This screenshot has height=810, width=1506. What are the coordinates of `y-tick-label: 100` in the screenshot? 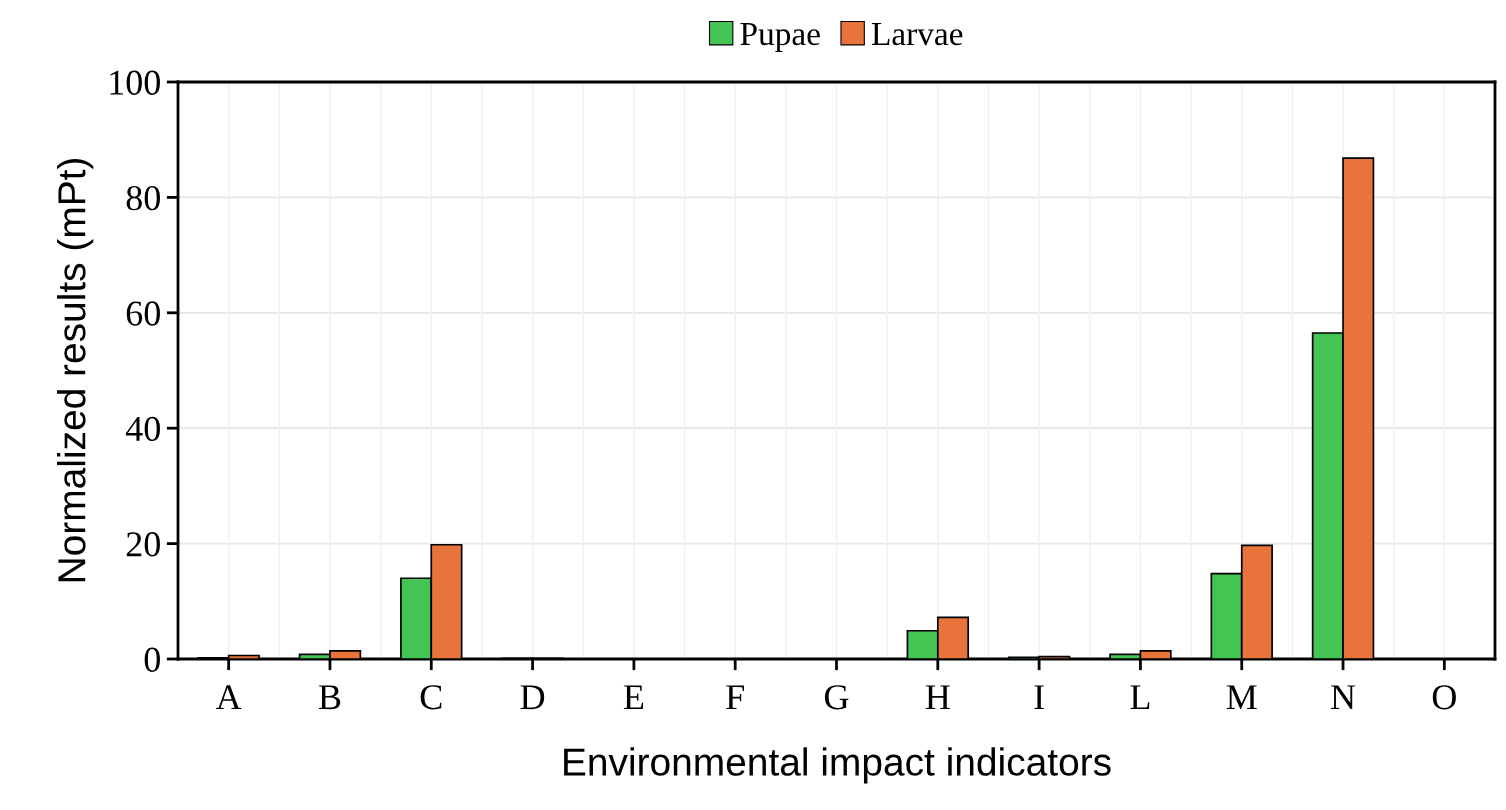 It's located at (135, 82).